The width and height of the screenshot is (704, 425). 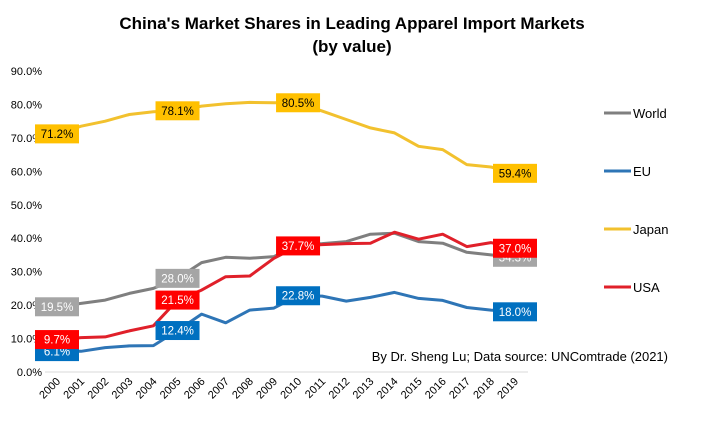 What do you see at coordinates (26, 172) in the screenshot?
I see `y-tick-label: 60.0%` at bounding box center [26, 172].